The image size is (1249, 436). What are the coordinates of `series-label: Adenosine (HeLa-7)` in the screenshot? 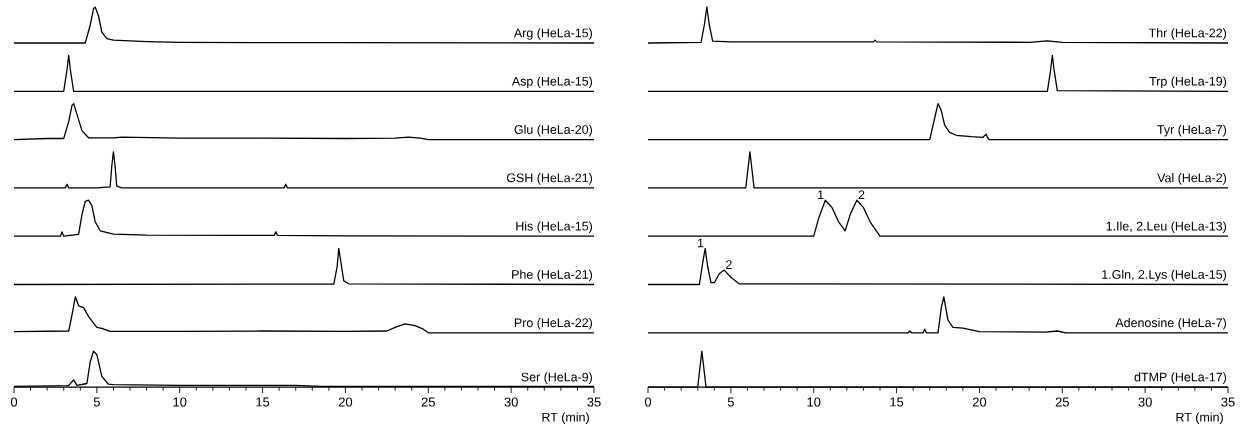 It's located at (1171, 323).